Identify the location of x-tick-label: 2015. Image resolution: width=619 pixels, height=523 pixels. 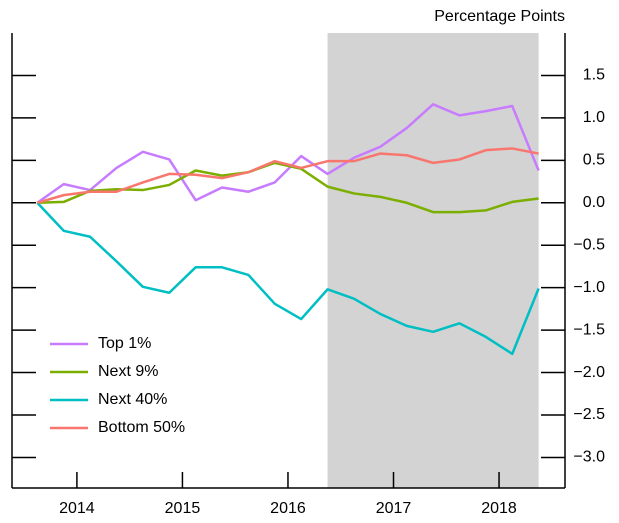
(183, 508).